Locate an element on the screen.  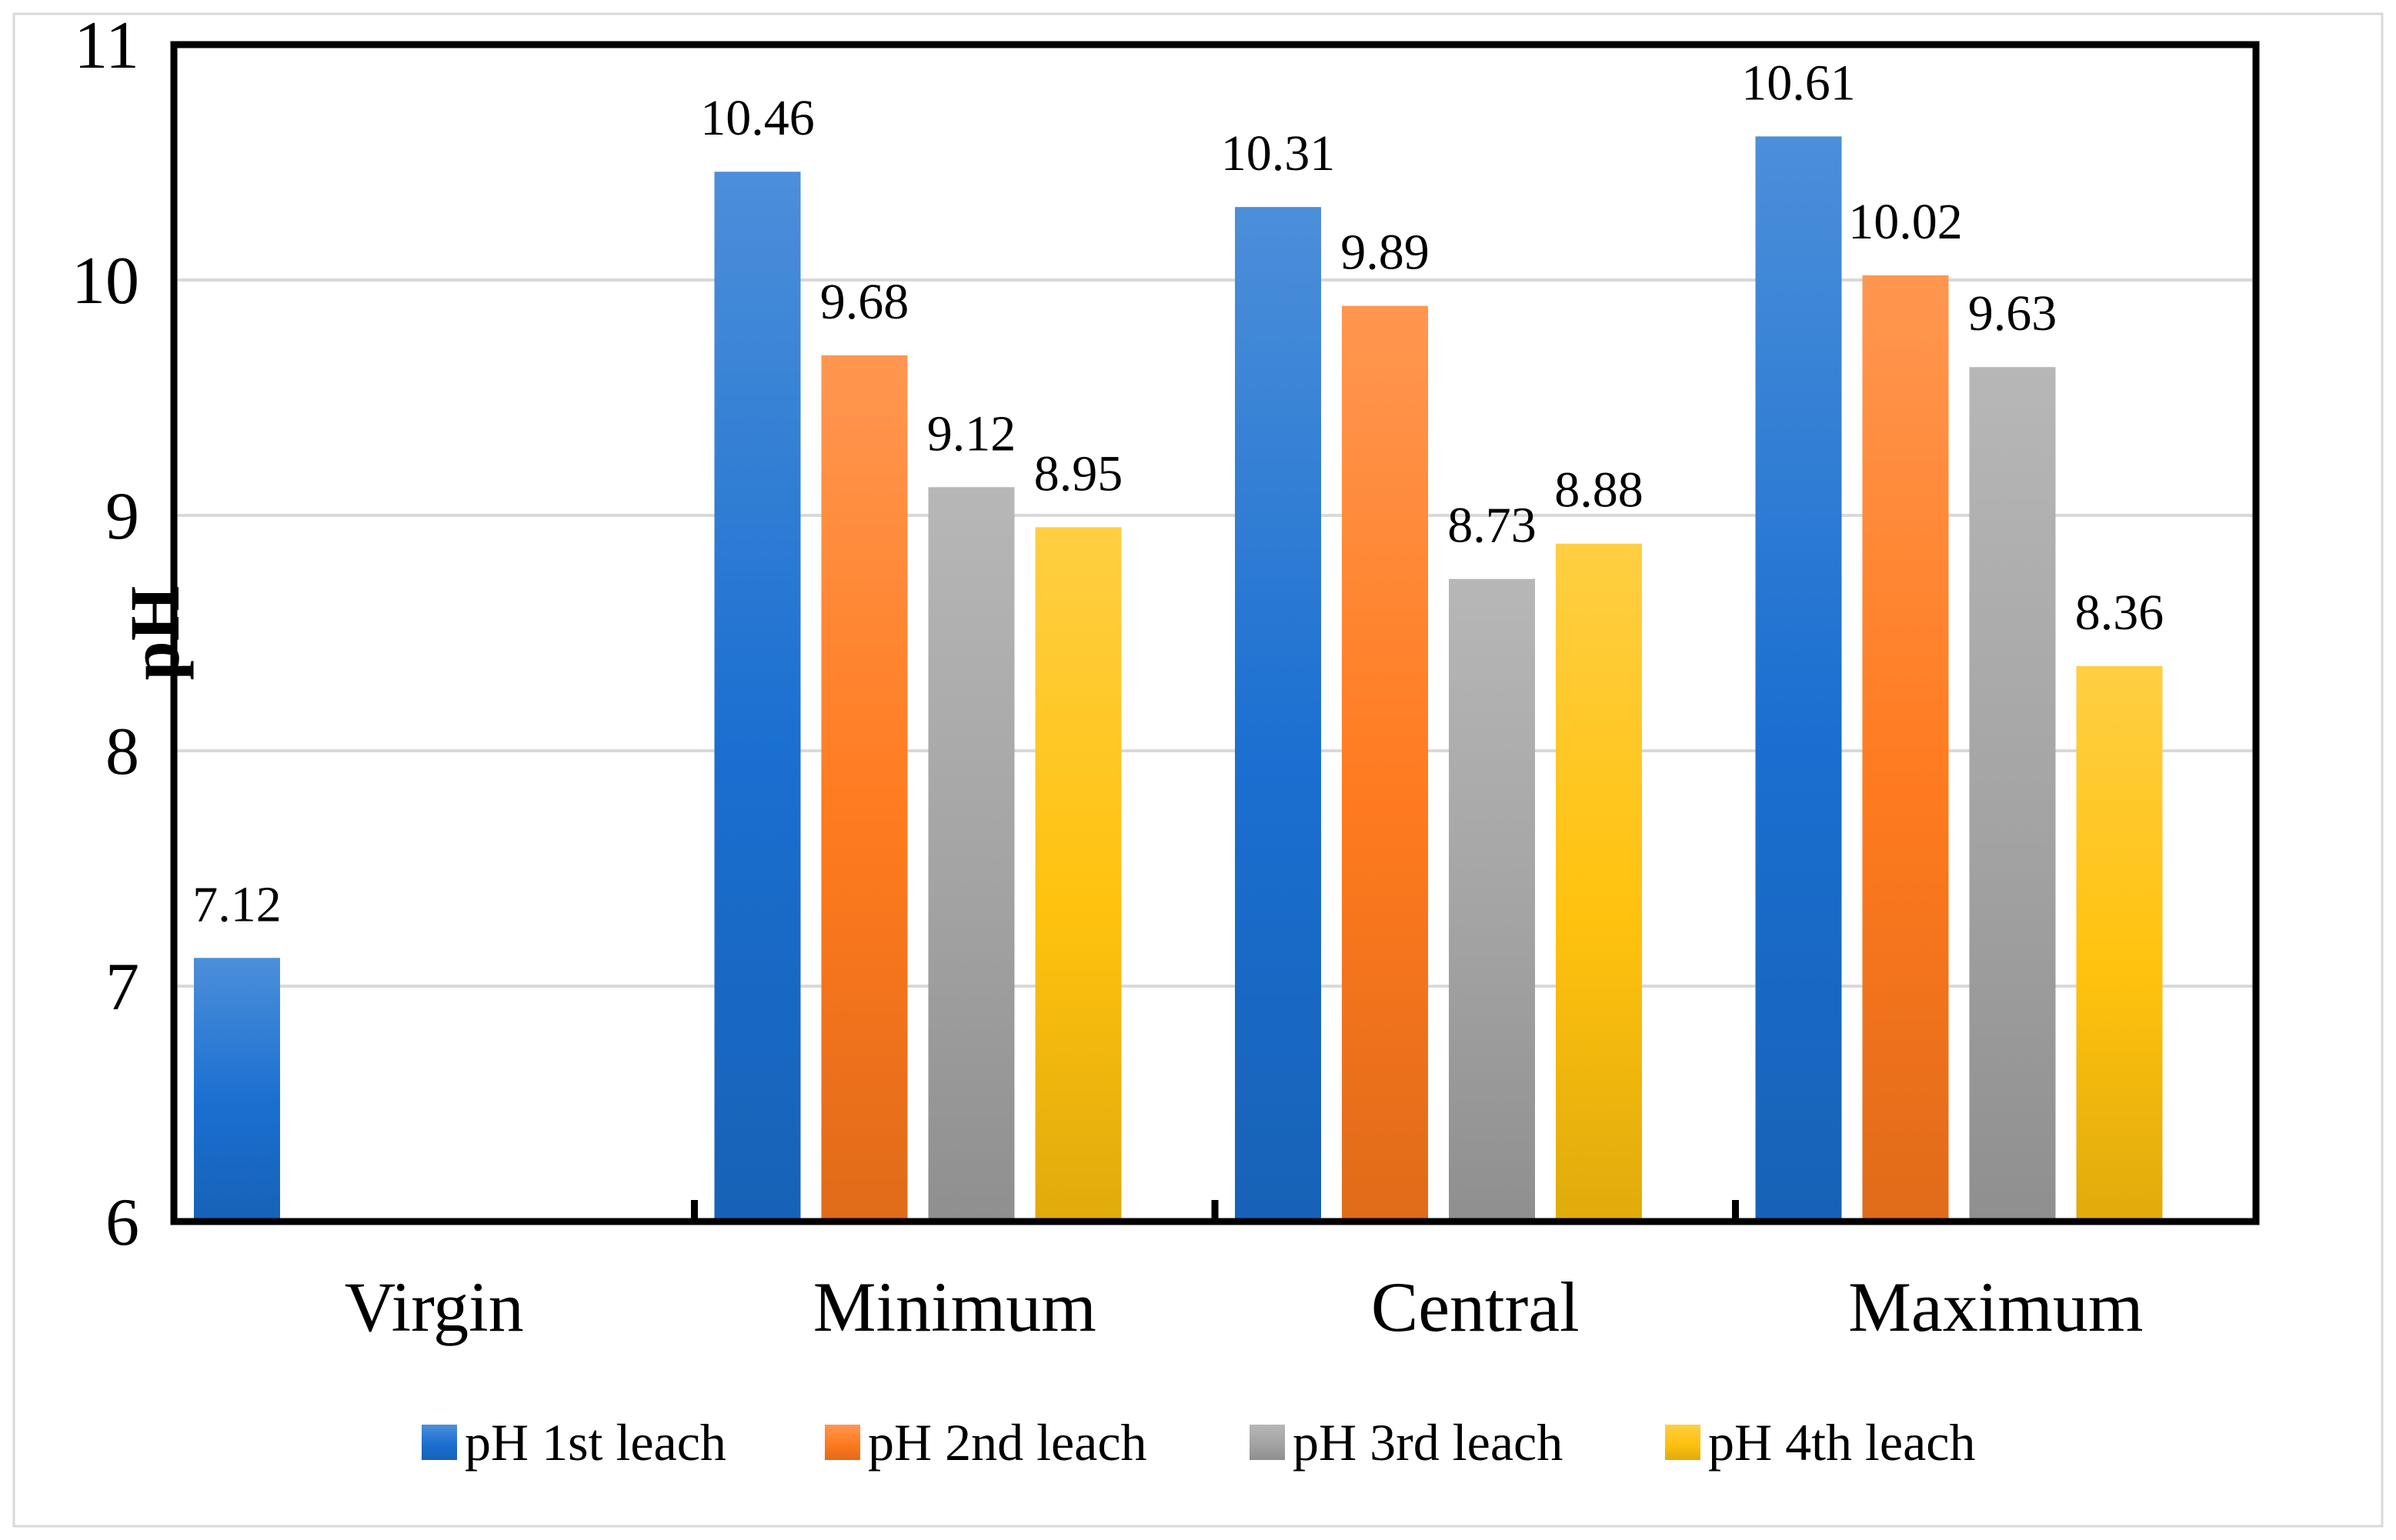
data-label: 8.88 is located at coordinates (1598, 490).